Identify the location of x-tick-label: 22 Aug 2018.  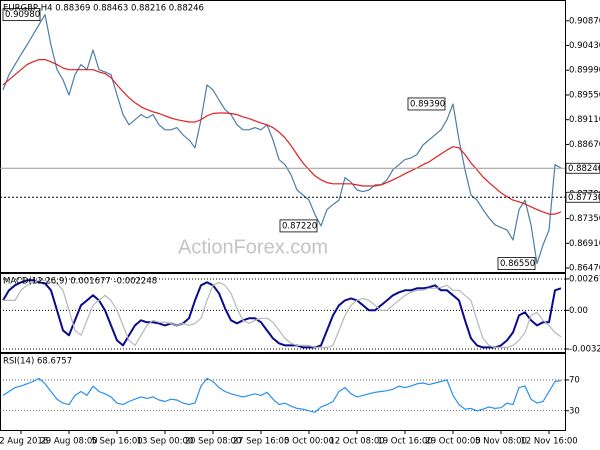
(24, 442).